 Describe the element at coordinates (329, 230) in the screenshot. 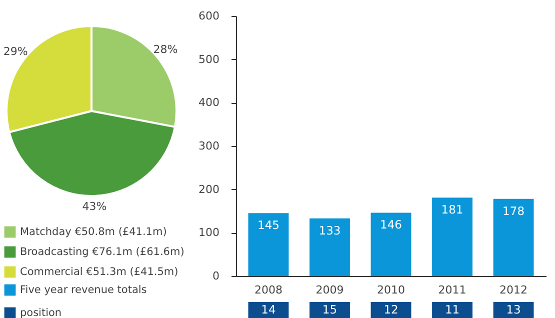

I see `data-label: 133` at that location.